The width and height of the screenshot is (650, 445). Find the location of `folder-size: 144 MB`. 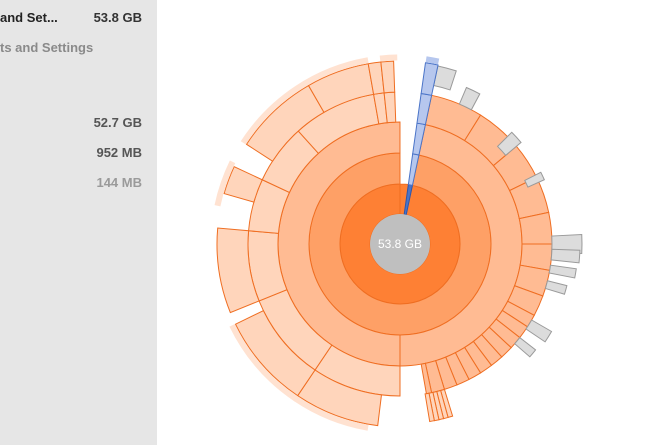

folder-size: 144 MB is located at coordinates (119, 182).